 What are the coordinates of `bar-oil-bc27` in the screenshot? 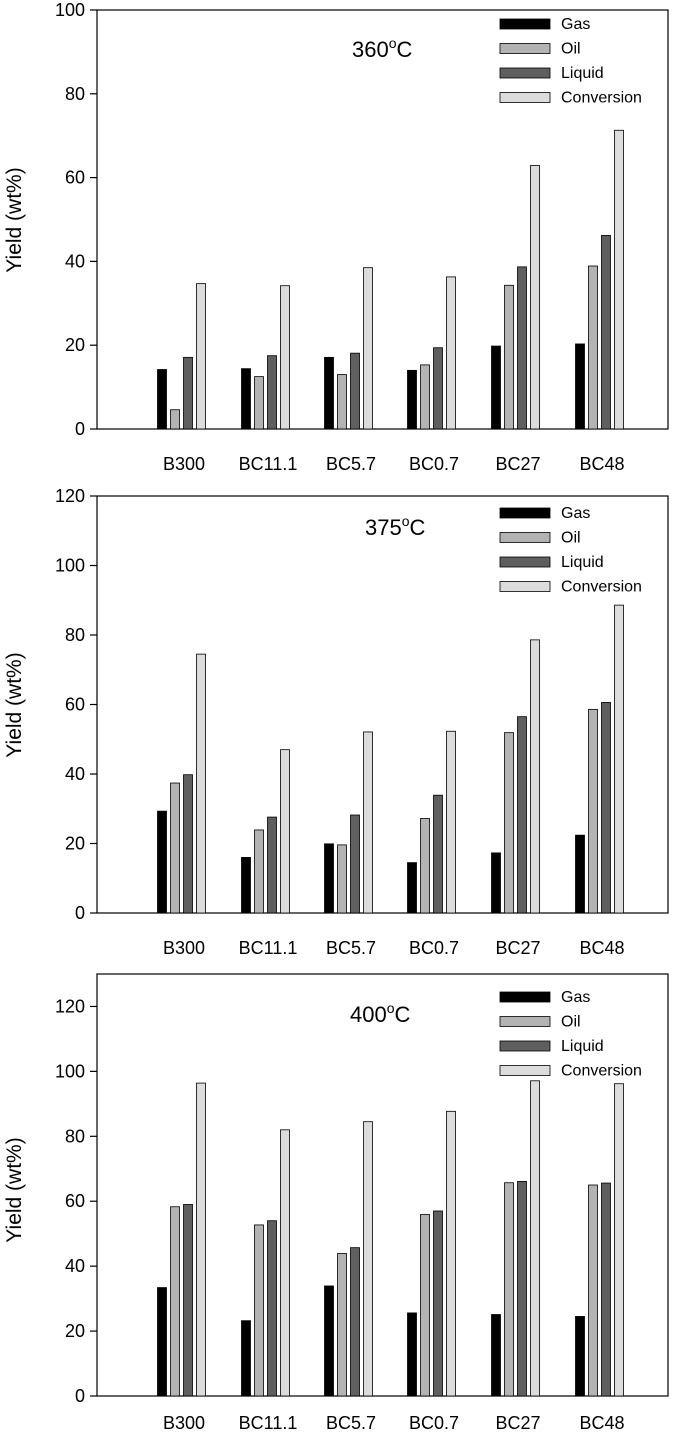 It's located at (509, 357).